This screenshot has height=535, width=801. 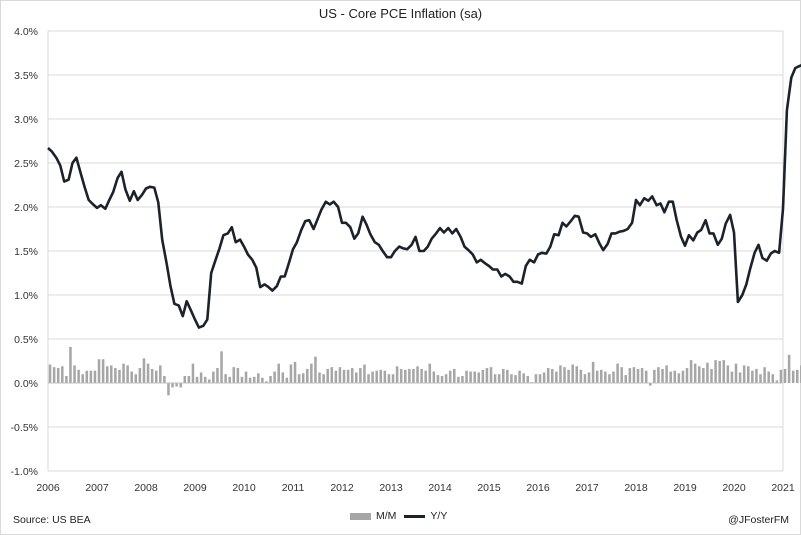 What do you see at coordinates (425, 516) in the screenshot?
I see `legend-item-yy: Y/Y` at bounding box center [425, 516].